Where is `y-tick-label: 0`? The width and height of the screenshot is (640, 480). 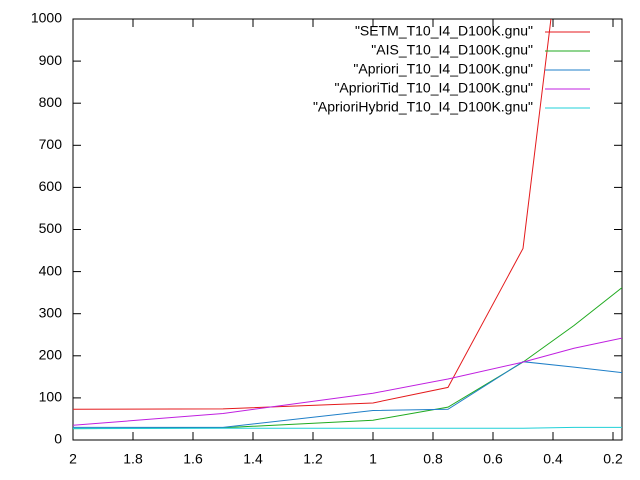 y-tick-label: 0 is located at coordinates (58, 439).